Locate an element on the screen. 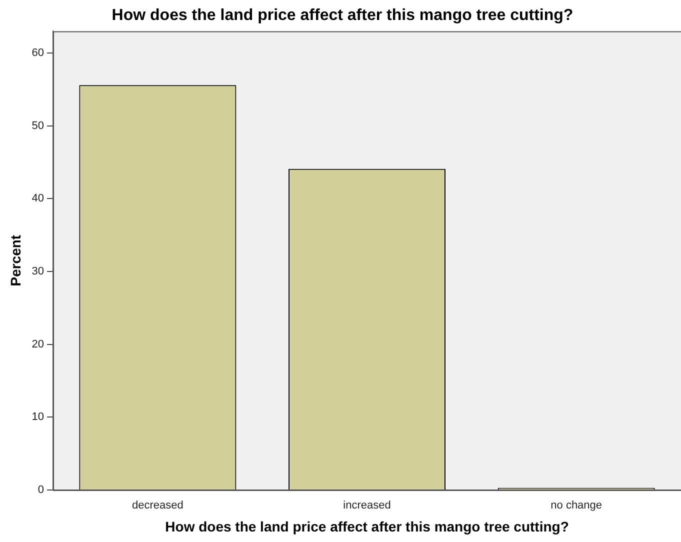 The image size is (681, 542). y-tick-label: 10 is located at coordinates (38, 417).